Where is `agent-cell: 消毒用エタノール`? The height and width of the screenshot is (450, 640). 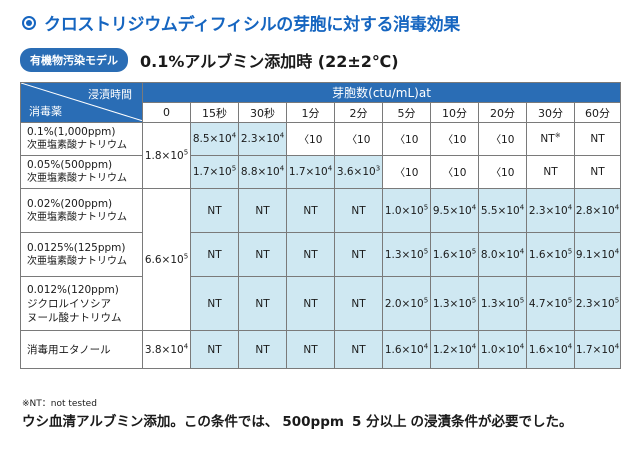 agent-cell: 消毒用エタノール is located at coordinates (81, 349).